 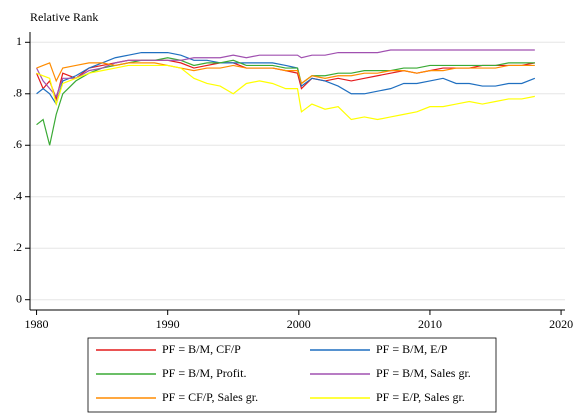 I want to click on legend-label: PF = B/M, Sales gr., so click(x=423, y=373).